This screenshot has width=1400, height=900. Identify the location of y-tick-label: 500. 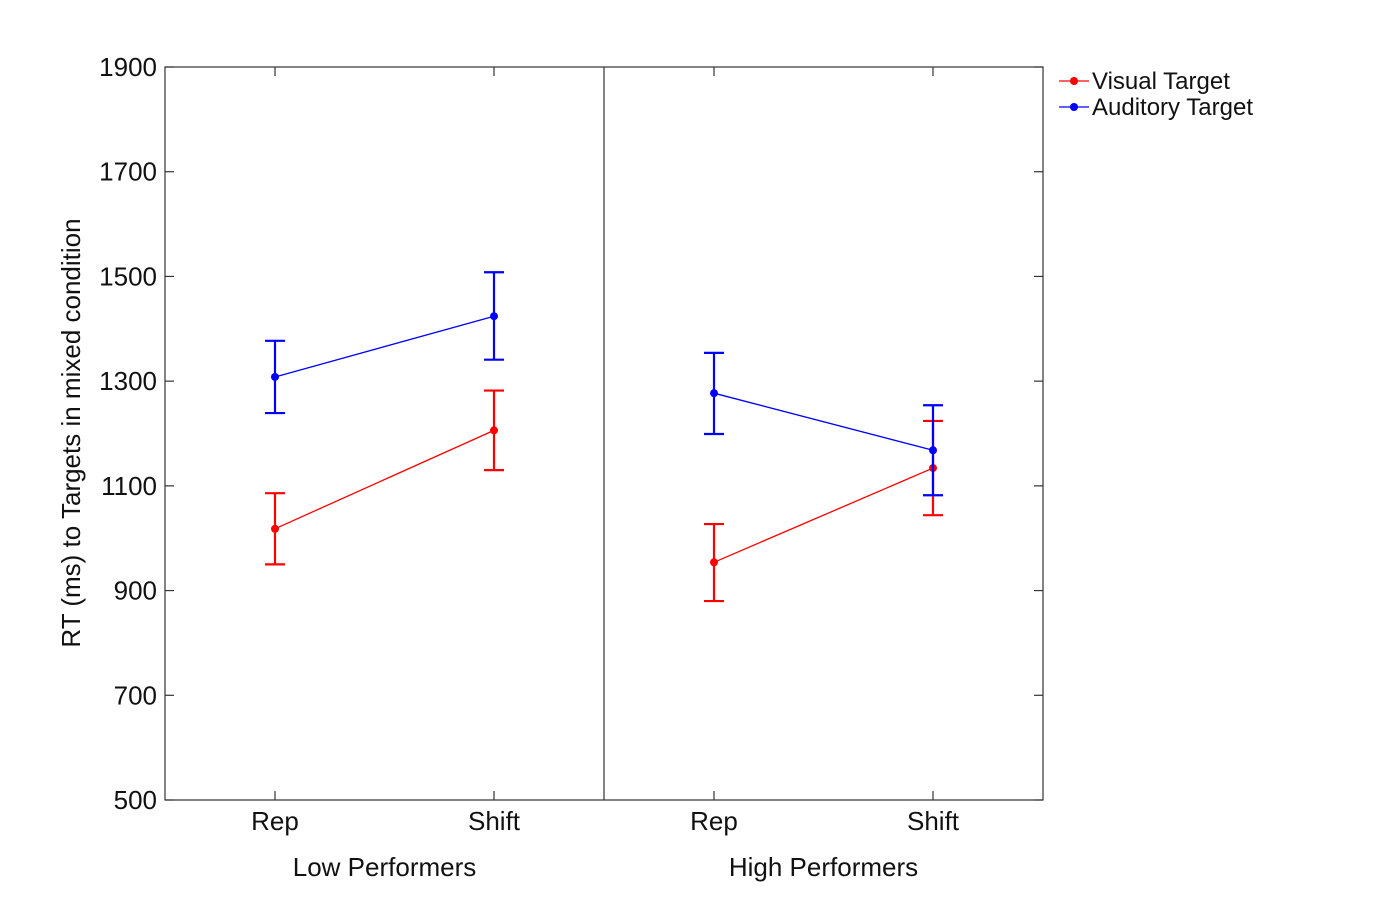
(135, 800).